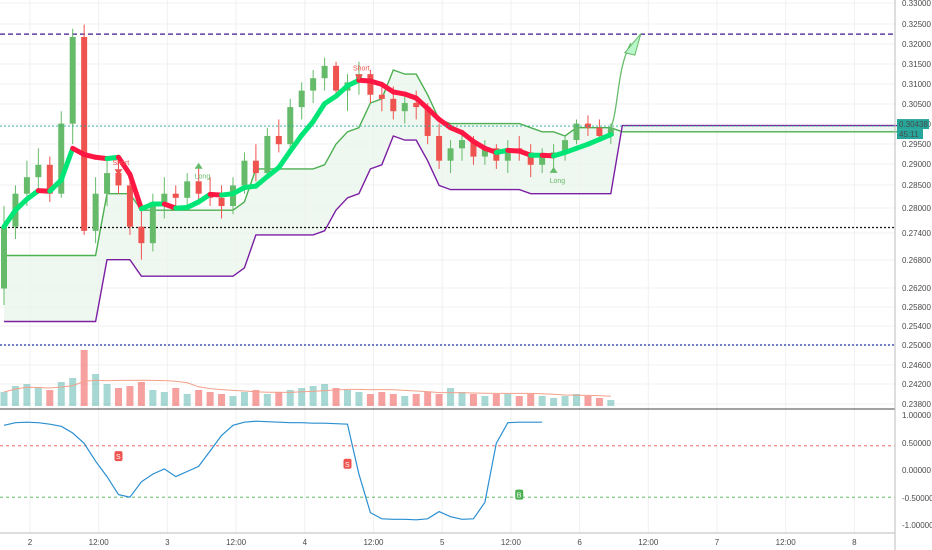 This screenshot has height=550, width=932. I want to click on osc-tick-label: 1.00000, so click(916, 415).